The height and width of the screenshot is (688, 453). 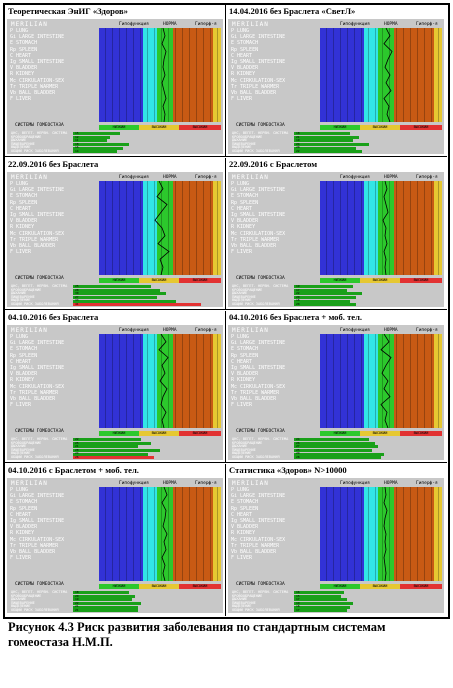 I want to click on meridian-trace, so click(x=163, y=381).